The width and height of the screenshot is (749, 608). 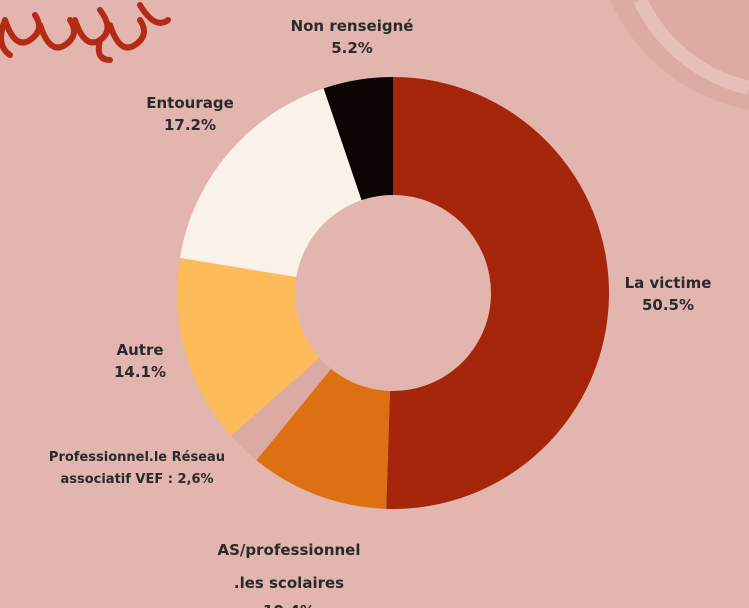 I want to click on value-label: 10.4%, so click(x=289, y=604).